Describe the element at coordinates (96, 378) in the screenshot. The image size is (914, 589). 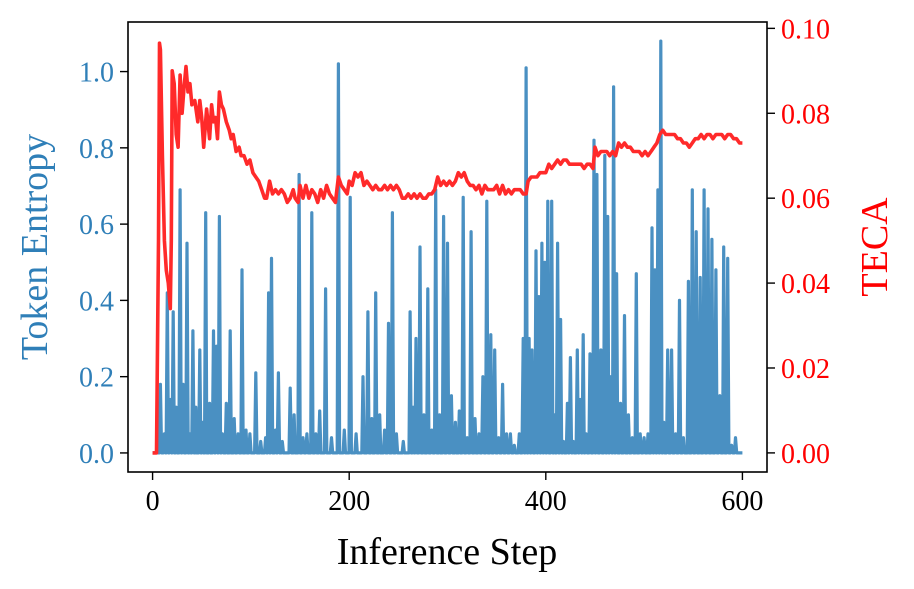
I see `left-y-tick-label: 0.2` at that location.